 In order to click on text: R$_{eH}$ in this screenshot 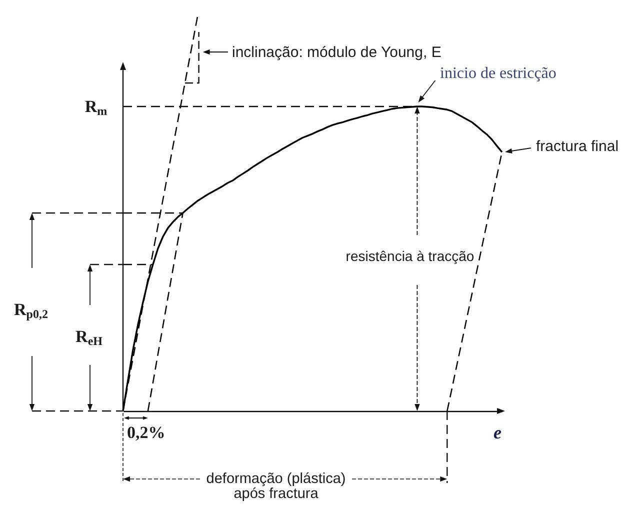, I will do `click(90, 337)`.